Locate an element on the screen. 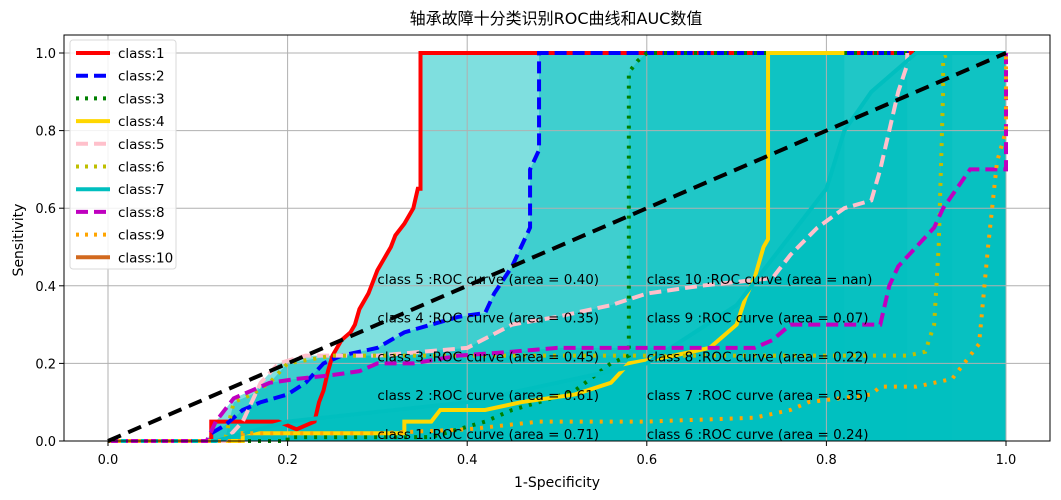 The width and height of the screenshot is (1061, 500). legend-label: class:6 is located at coordinates (141, 168).